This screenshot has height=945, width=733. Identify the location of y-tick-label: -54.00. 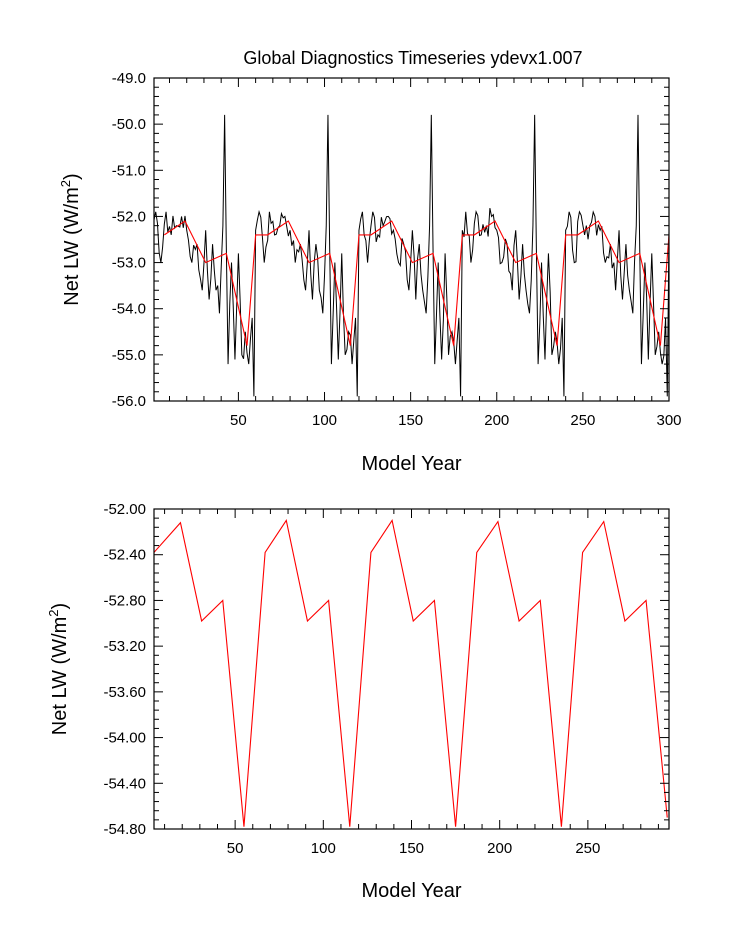
(124, 738).